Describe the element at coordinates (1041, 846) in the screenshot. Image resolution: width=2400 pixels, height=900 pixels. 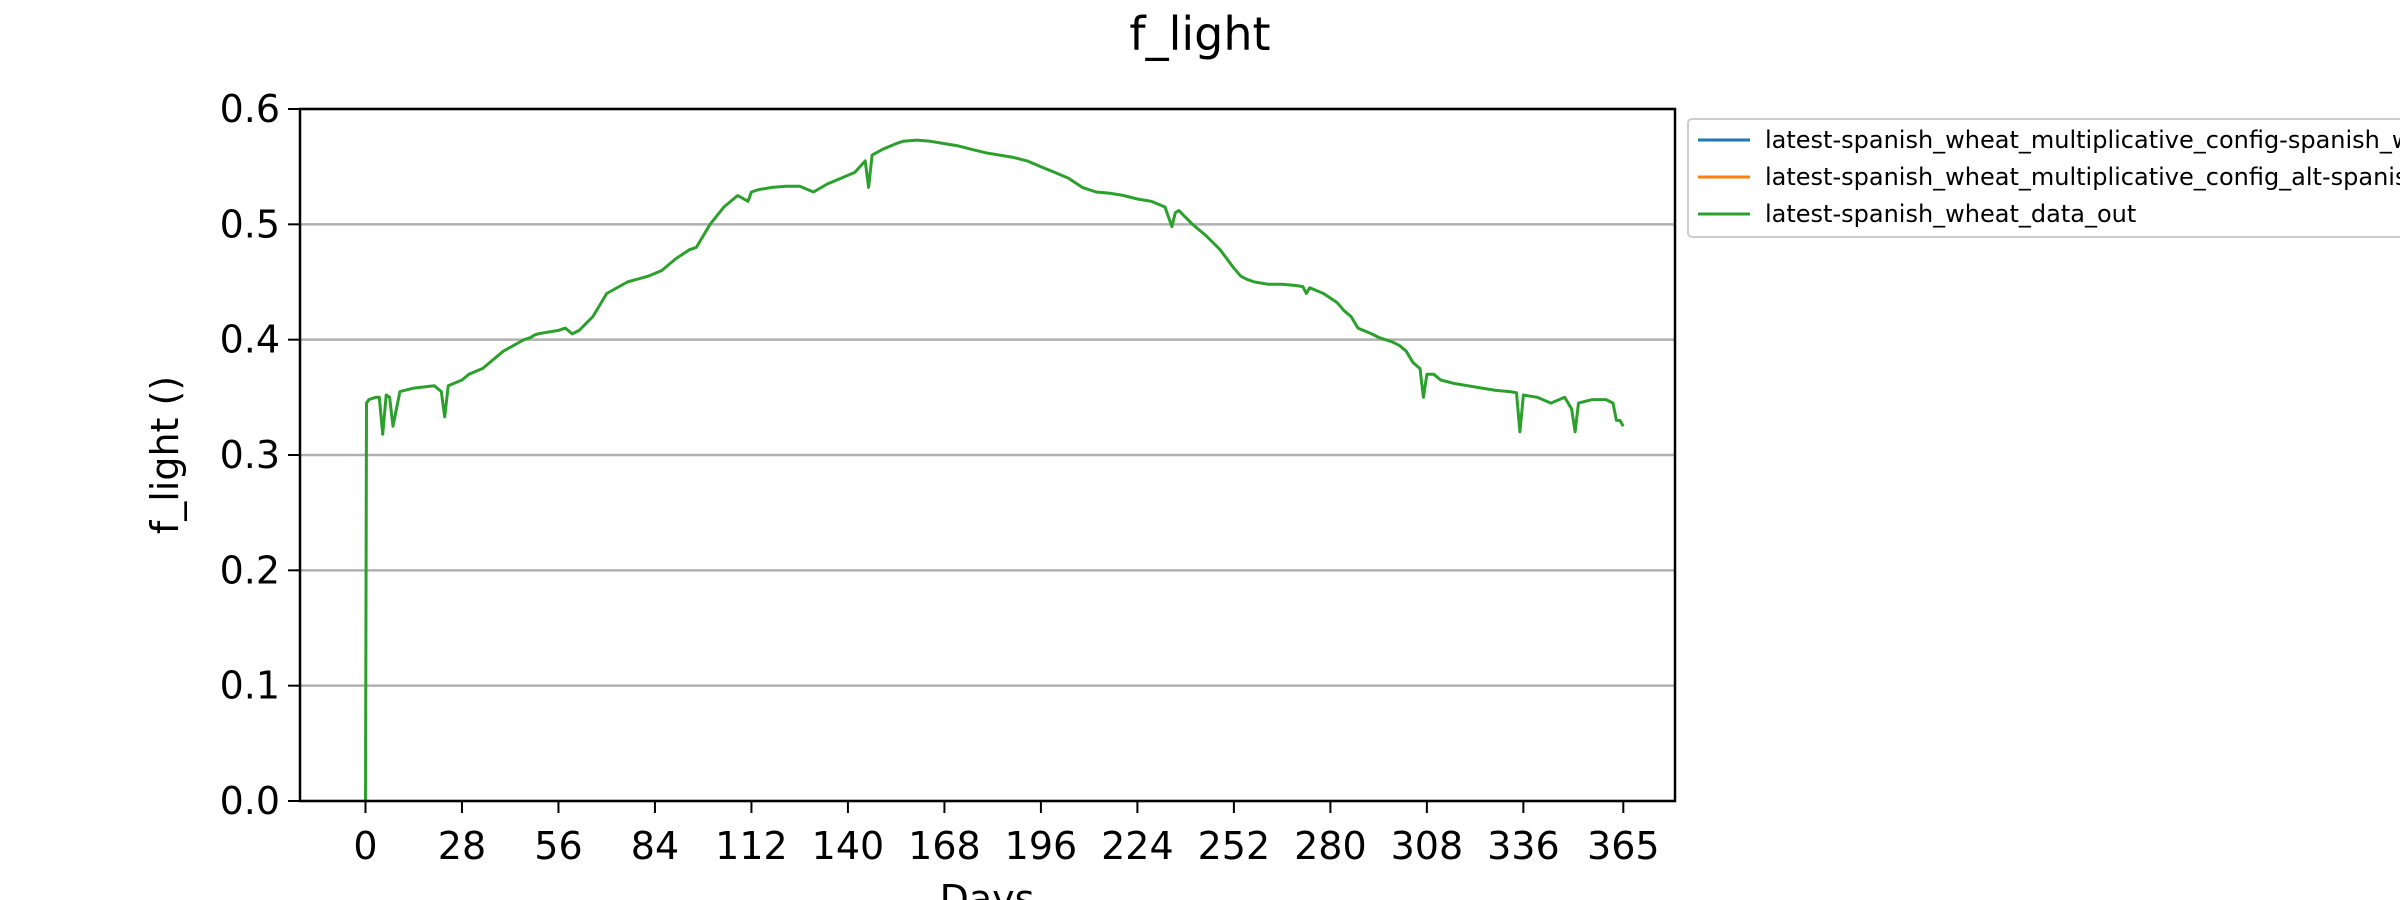
I see `x-tick-label: 196` at that location.